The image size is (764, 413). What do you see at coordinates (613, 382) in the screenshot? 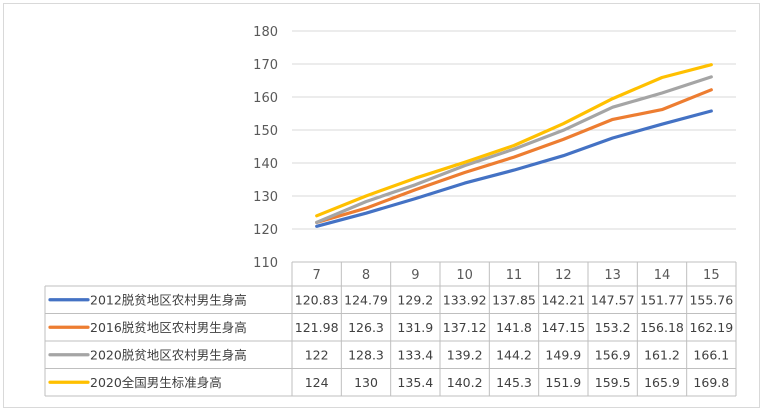
I see `data-label: 159.5` at bounding box center [613, 382].